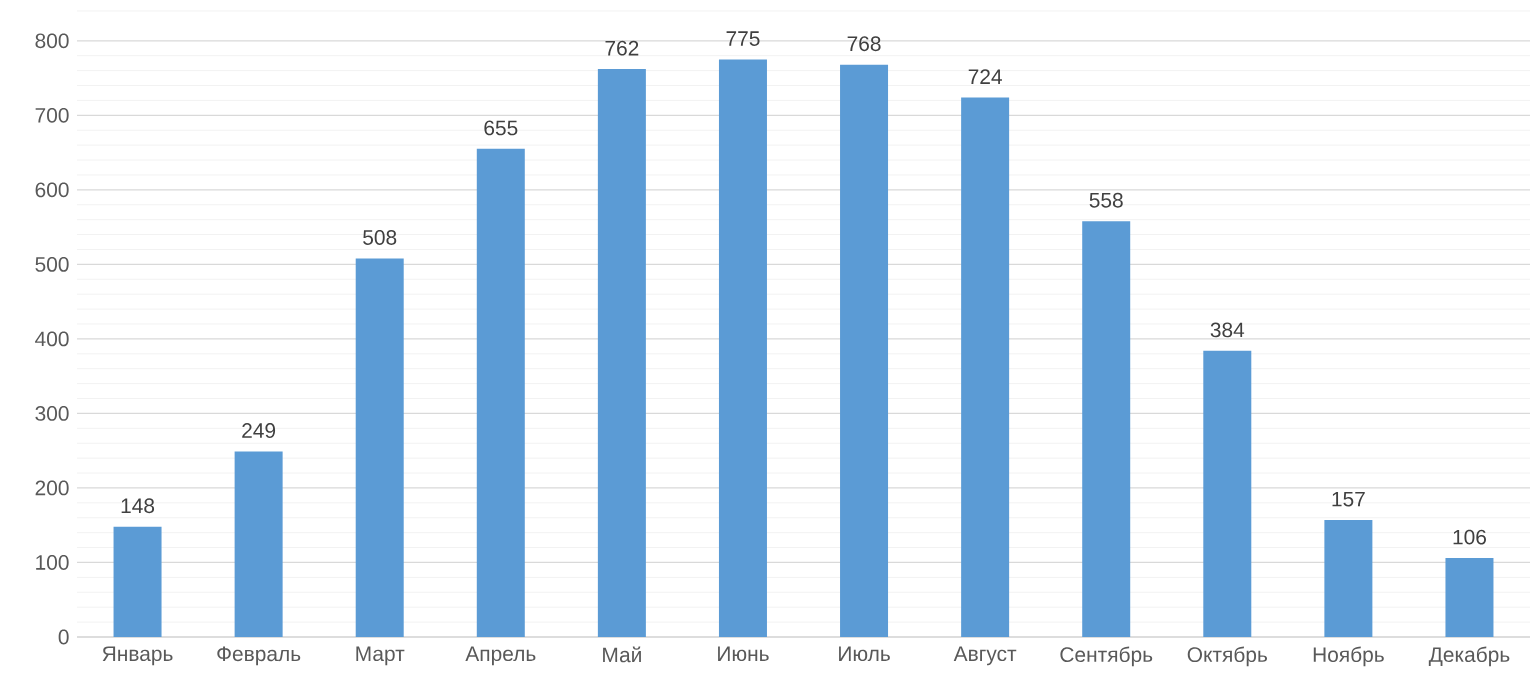 The image size is (1540, 693). I want to click on x-tick-label: Июнь, so click(743, 654).